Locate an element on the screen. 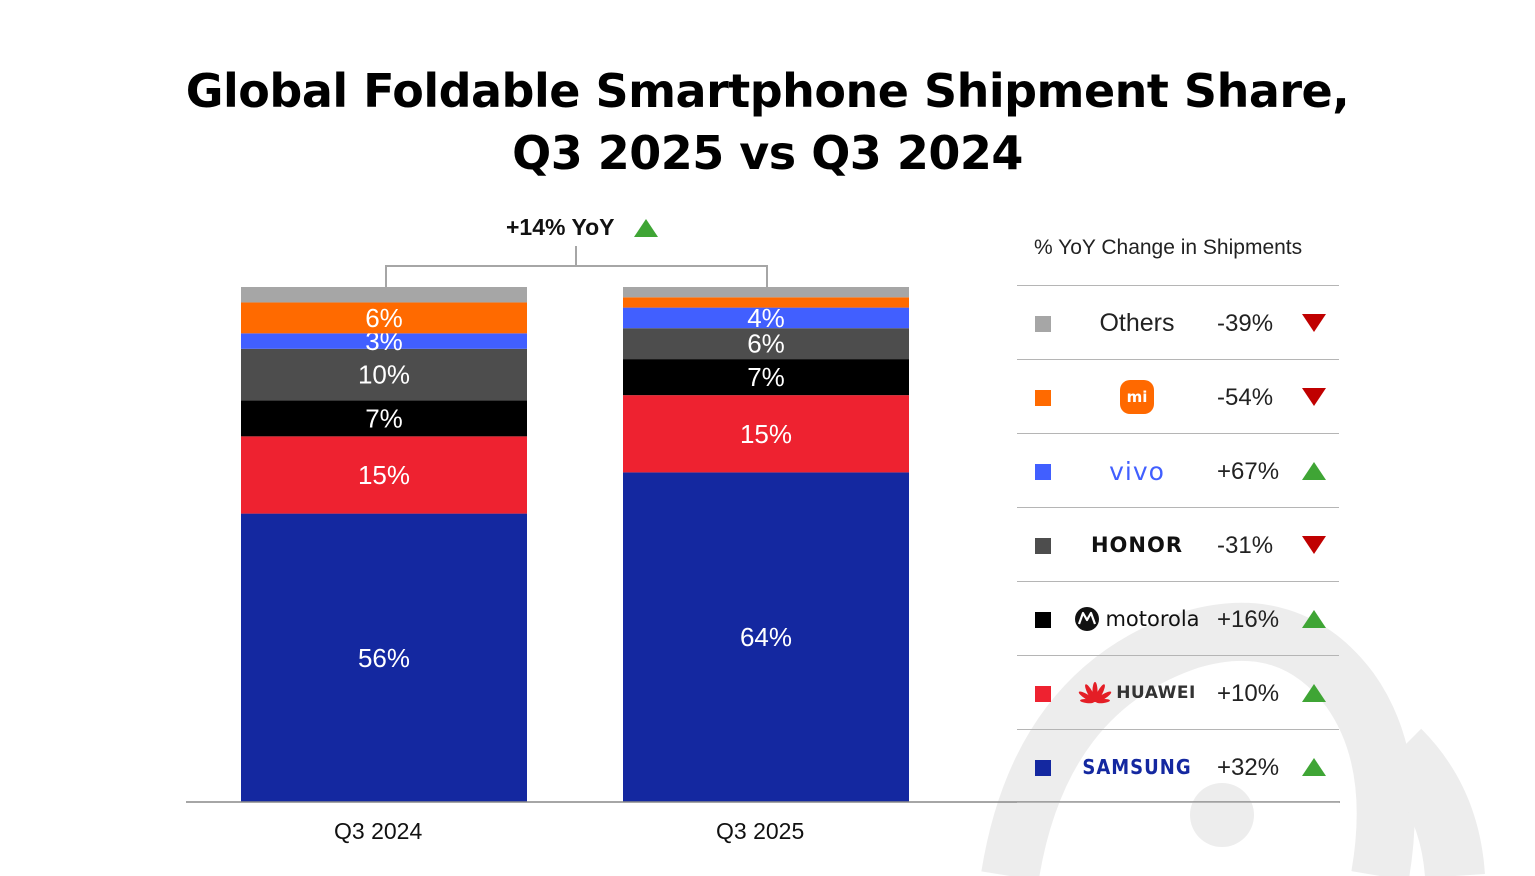 The width and height of the screenshot is (1535, 876). legend-change: -31% is located at coordinates (1245, 545).